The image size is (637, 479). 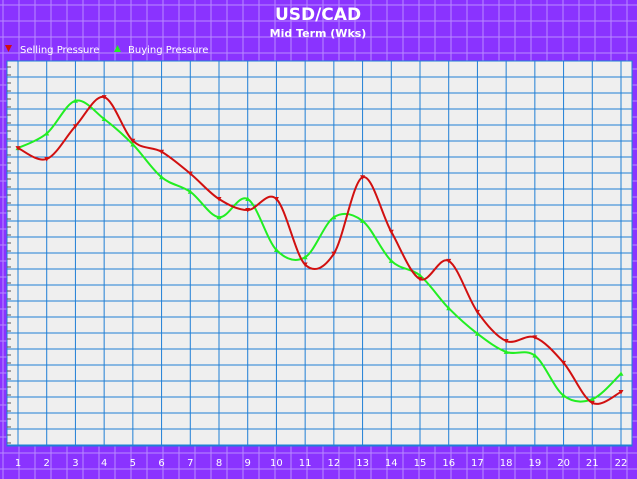 I want to click on x-tick-label: 8, so click(x=219, y=463).